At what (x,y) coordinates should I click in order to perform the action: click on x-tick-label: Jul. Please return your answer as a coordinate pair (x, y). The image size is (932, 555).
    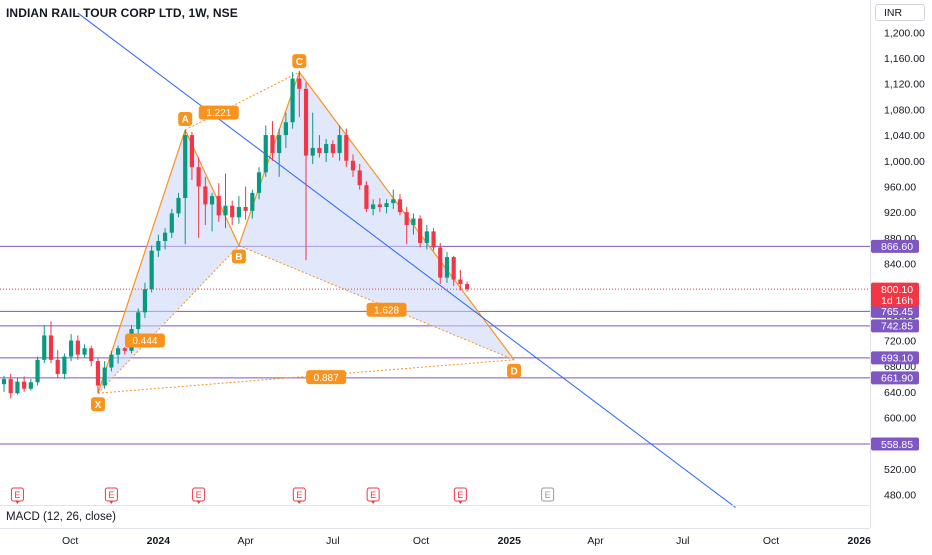
    Looking at the image, I should click on (682, 541).